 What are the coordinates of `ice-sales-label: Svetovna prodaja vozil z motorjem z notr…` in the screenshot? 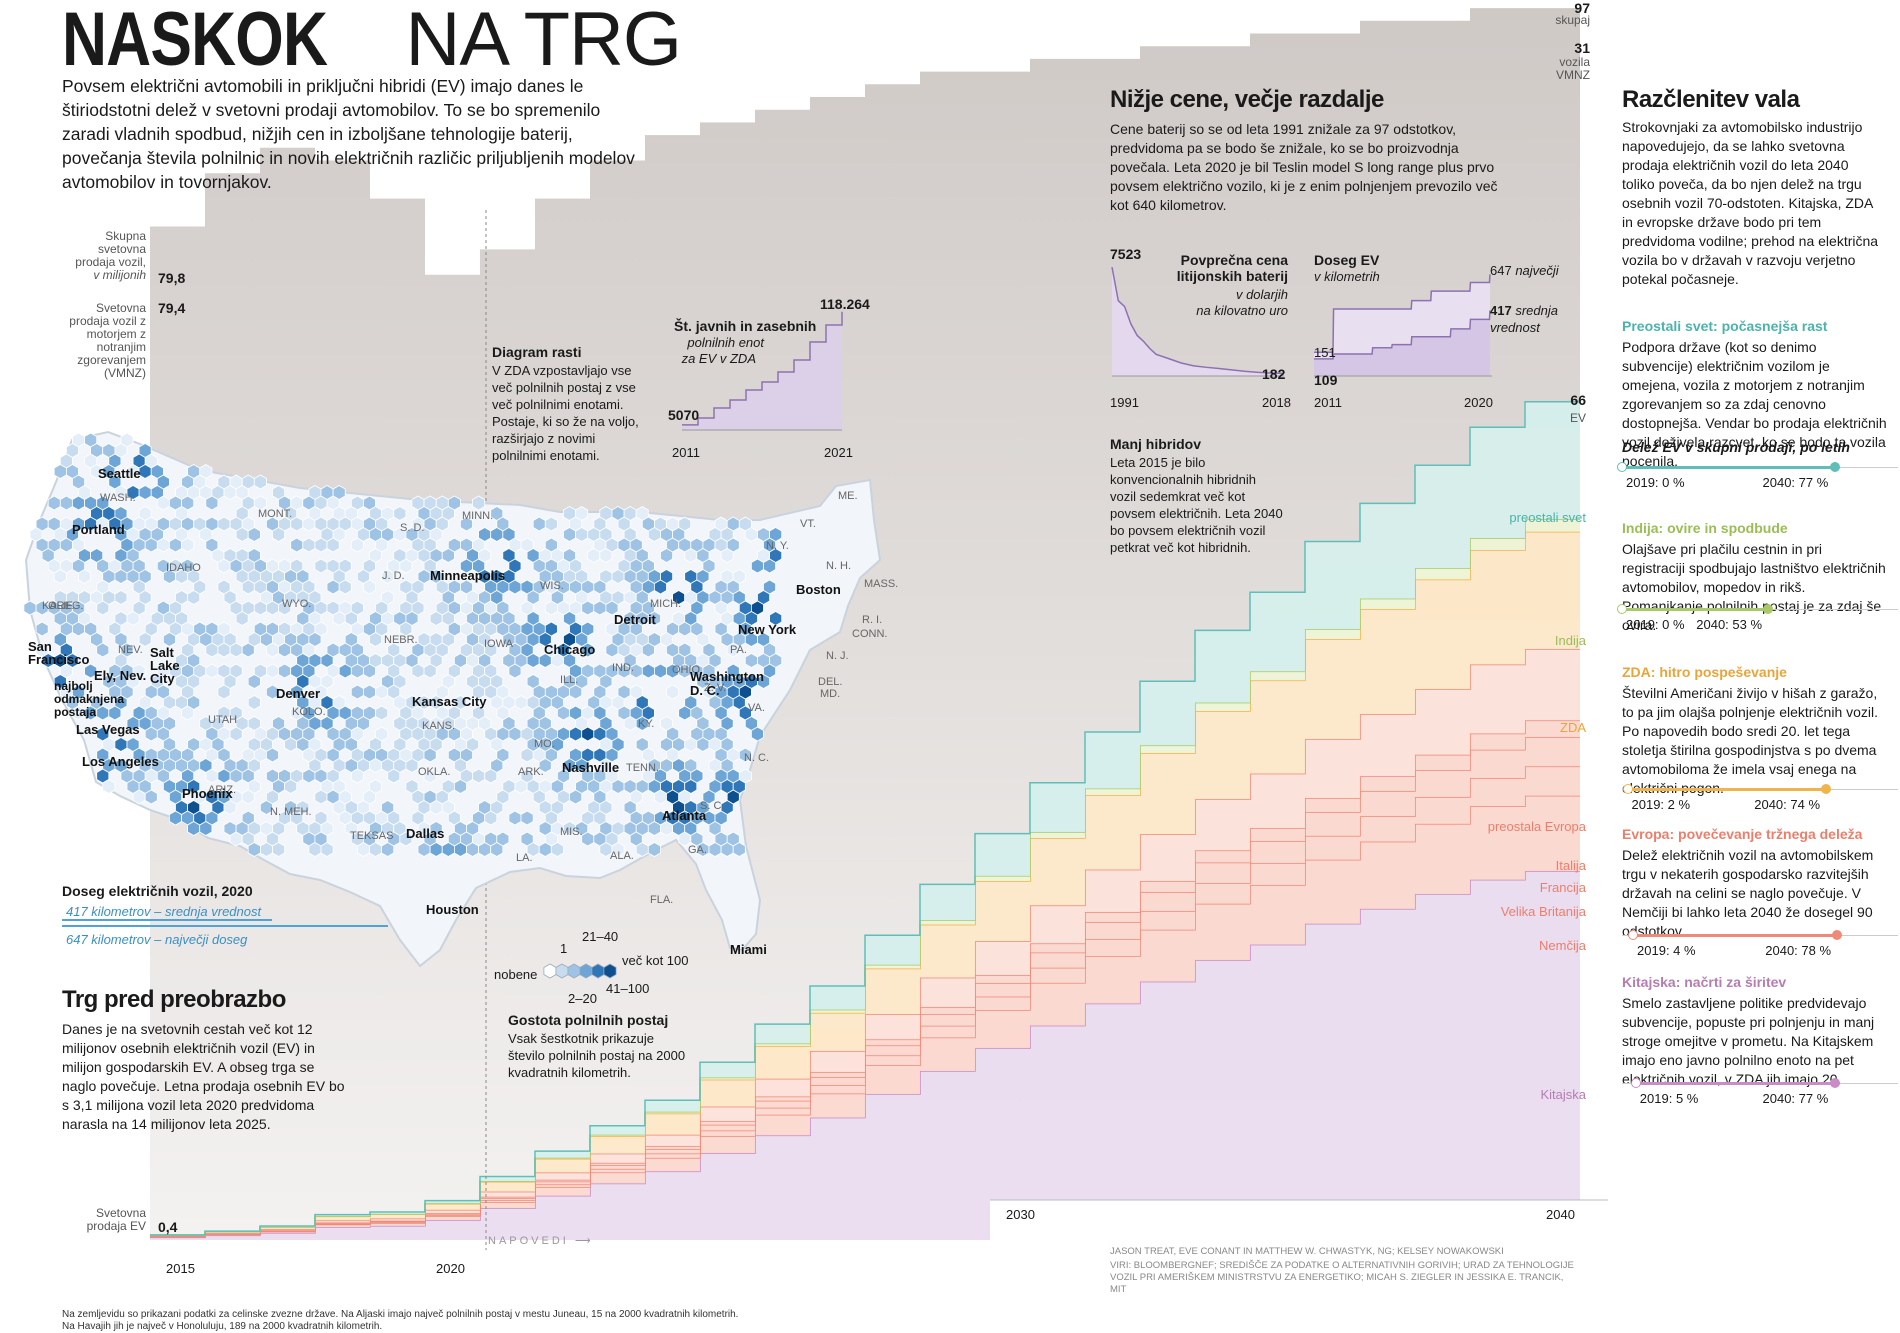 It's located at (107, 340).